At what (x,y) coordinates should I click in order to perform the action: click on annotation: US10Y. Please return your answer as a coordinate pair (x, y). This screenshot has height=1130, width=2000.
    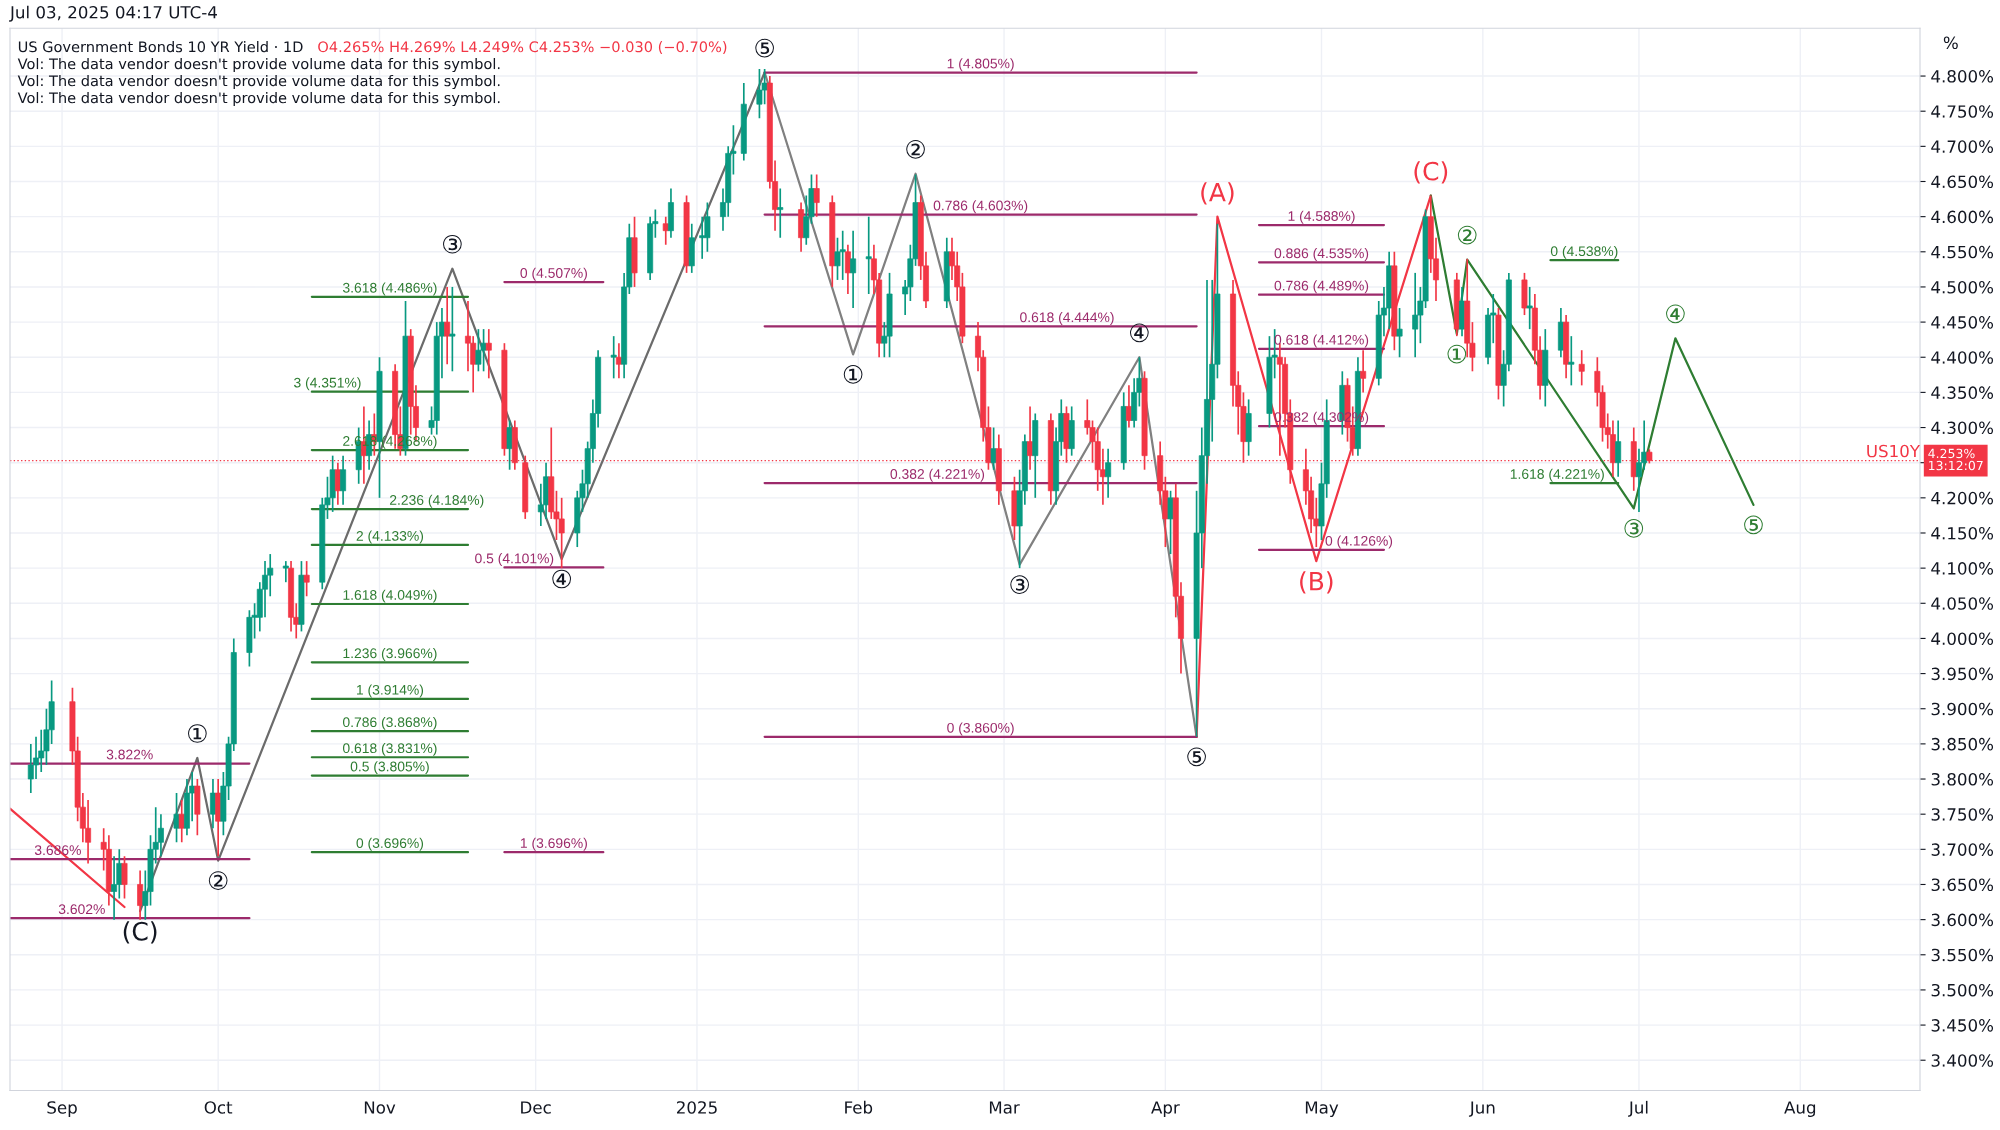
    Looking at the image, I should click on (1894, 451).